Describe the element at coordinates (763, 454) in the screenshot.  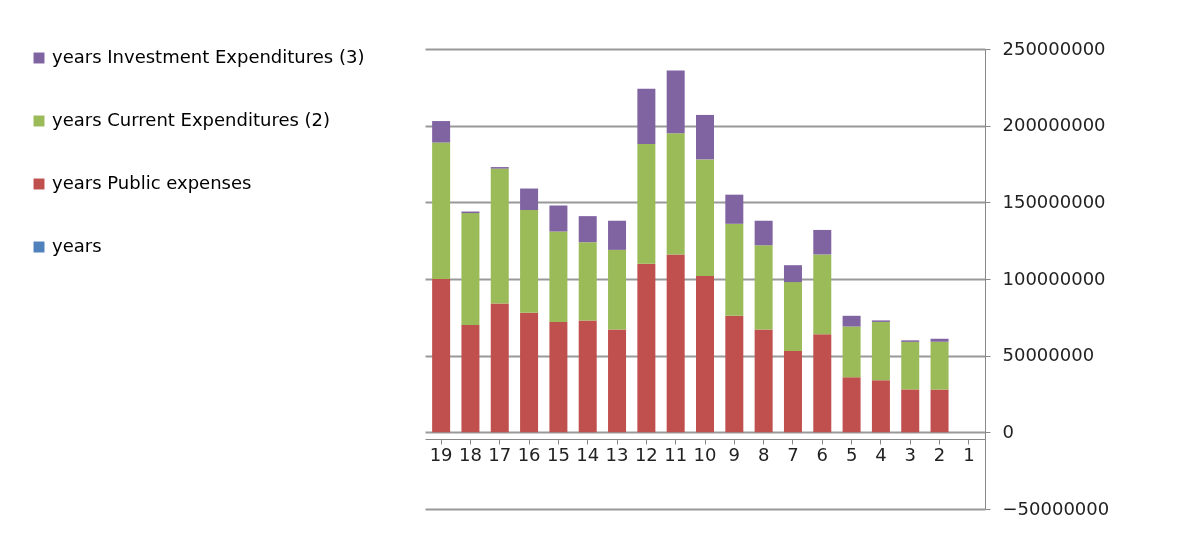
I see `x-tick-label: 8` at that location.